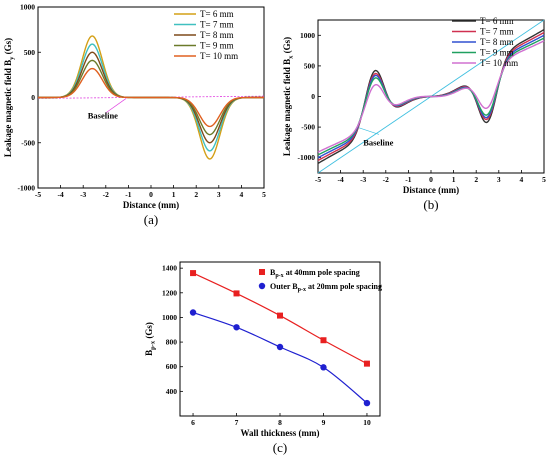 The image size is (550, 465). What do you see at coordinates (172, 342) in the screenshot?
I see `y-tick-label: 800` at bounding box center [172, 342].